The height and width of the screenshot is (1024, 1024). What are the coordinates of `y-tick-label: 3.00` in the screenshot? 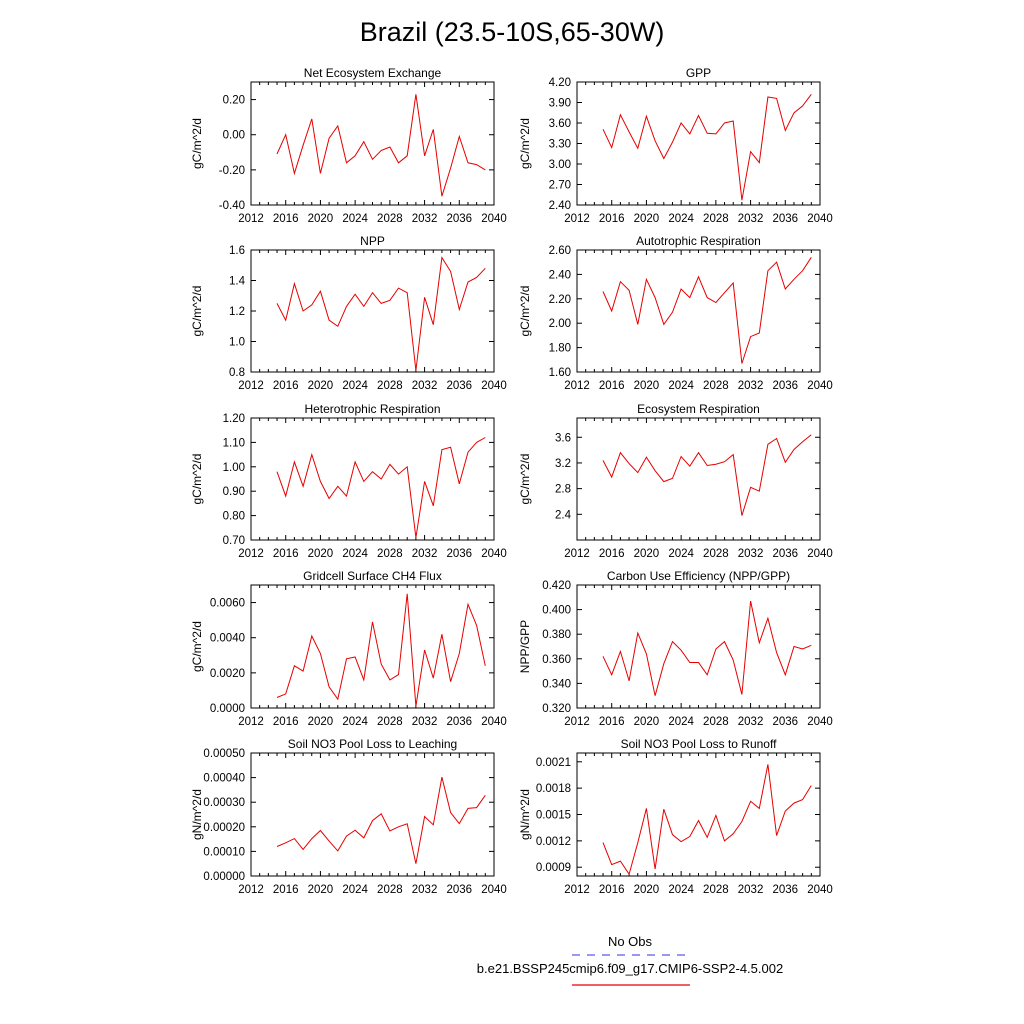 It's located at (560, 165).